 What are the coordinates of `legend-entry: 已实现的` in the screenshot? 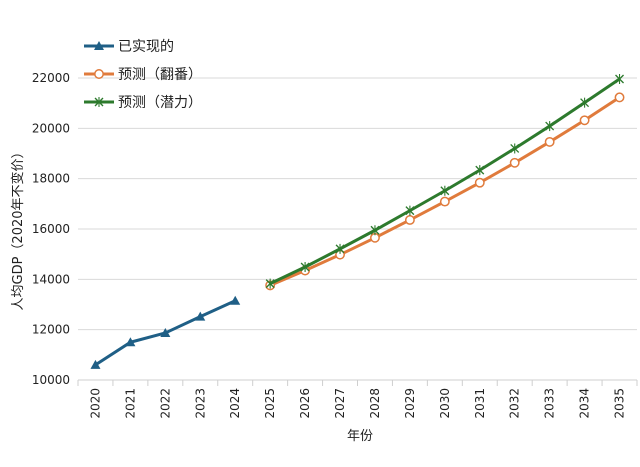 It's located at (129, 47).